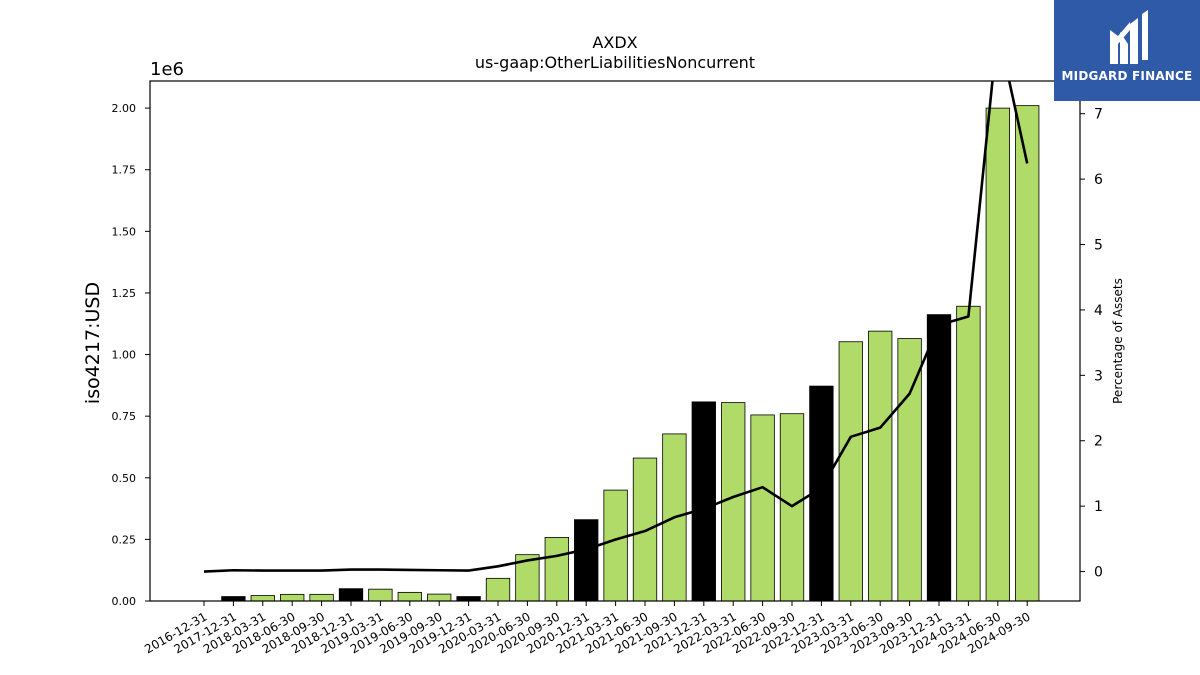 Image resolution: width=1200 pixels, height=675 pixels. What do you see at coordinates (124, 601) in the screenshot?
I see `y-tick-label: 0.00` at bounding box center [124, 601].